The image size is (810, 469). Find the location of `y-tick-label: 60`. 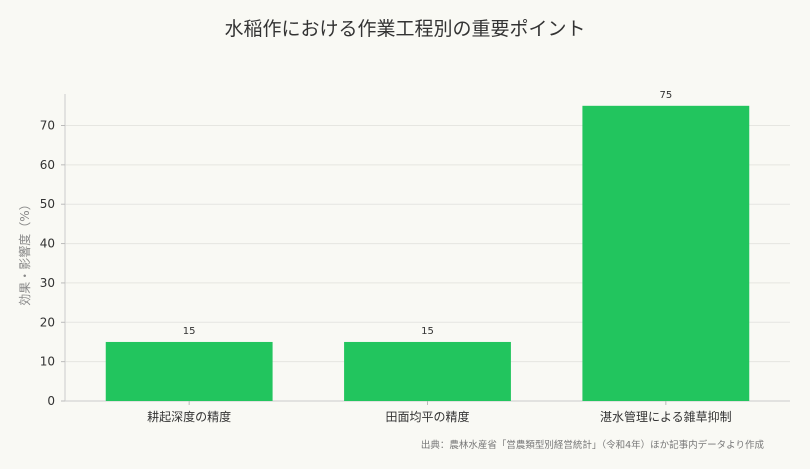

y-tick-label: 60 is located at coordinates (47, 165).